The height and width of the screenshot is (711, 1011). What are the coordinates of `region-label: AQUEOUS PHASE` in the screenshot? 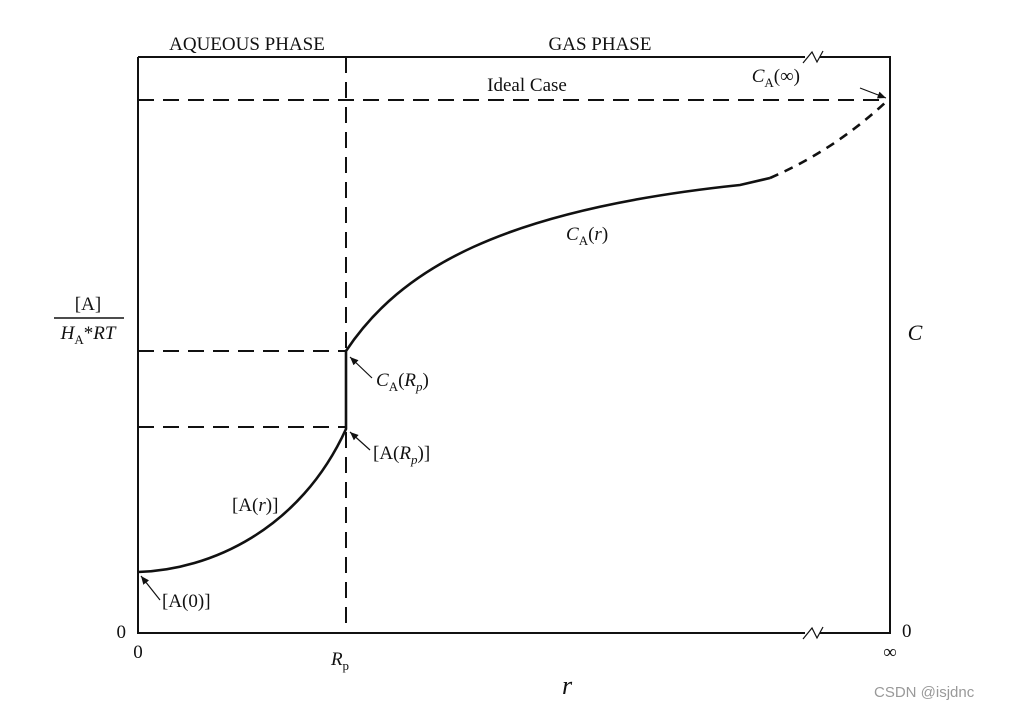 It's located at (247, 44).